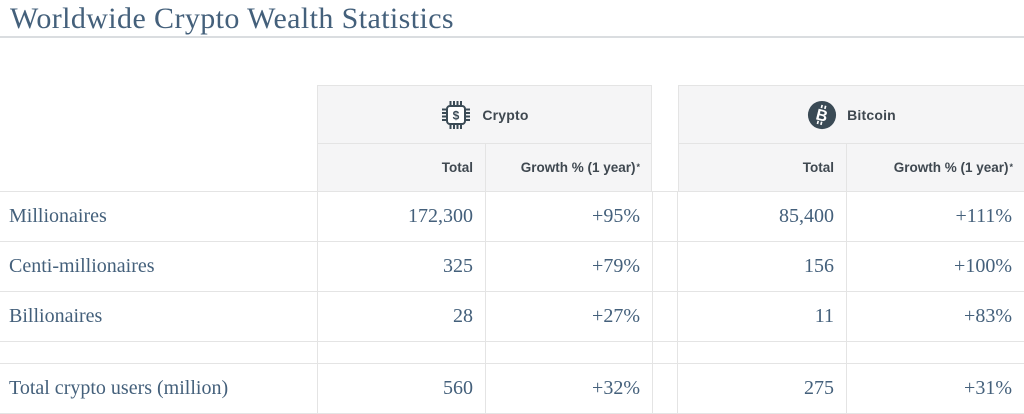 The width and height of the screenshot is (1024, 414). Describe the element at coordinates (512, 19) in the screenshot. I see `page-title: Worldwide Crypto Wealth Statistics` at that location.